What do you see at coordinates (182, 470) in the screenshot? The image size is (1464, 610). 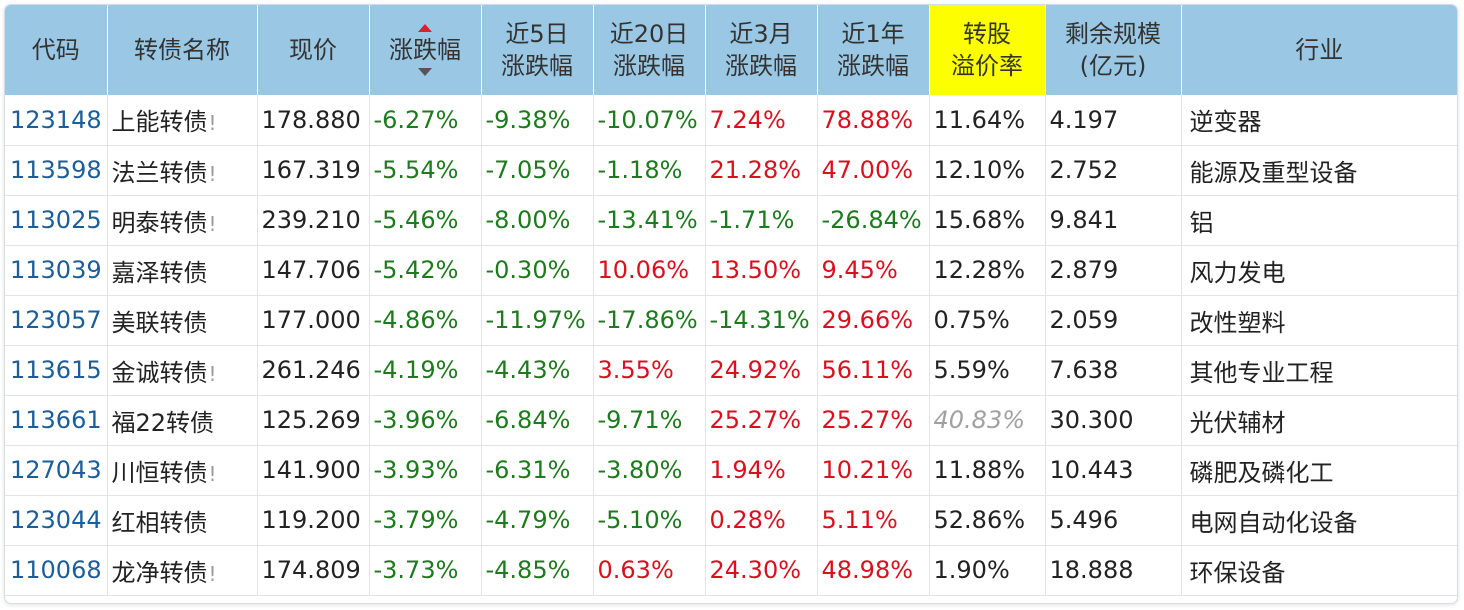 I see `bond-name-link: 川恒转债!` at bounding box center [182, 470].